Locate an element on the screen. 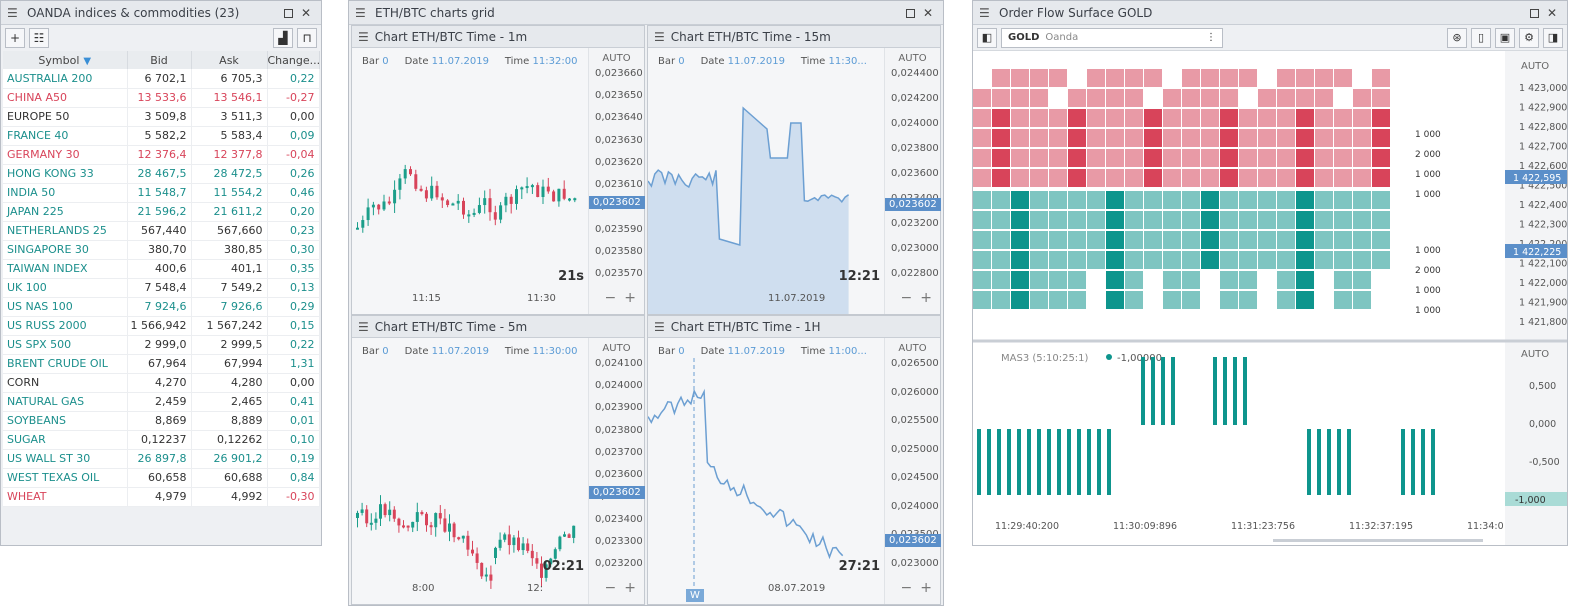 The width and height of the screenshot is (1576, 610). col-bid: Bid is located at coordinates (159, 60).